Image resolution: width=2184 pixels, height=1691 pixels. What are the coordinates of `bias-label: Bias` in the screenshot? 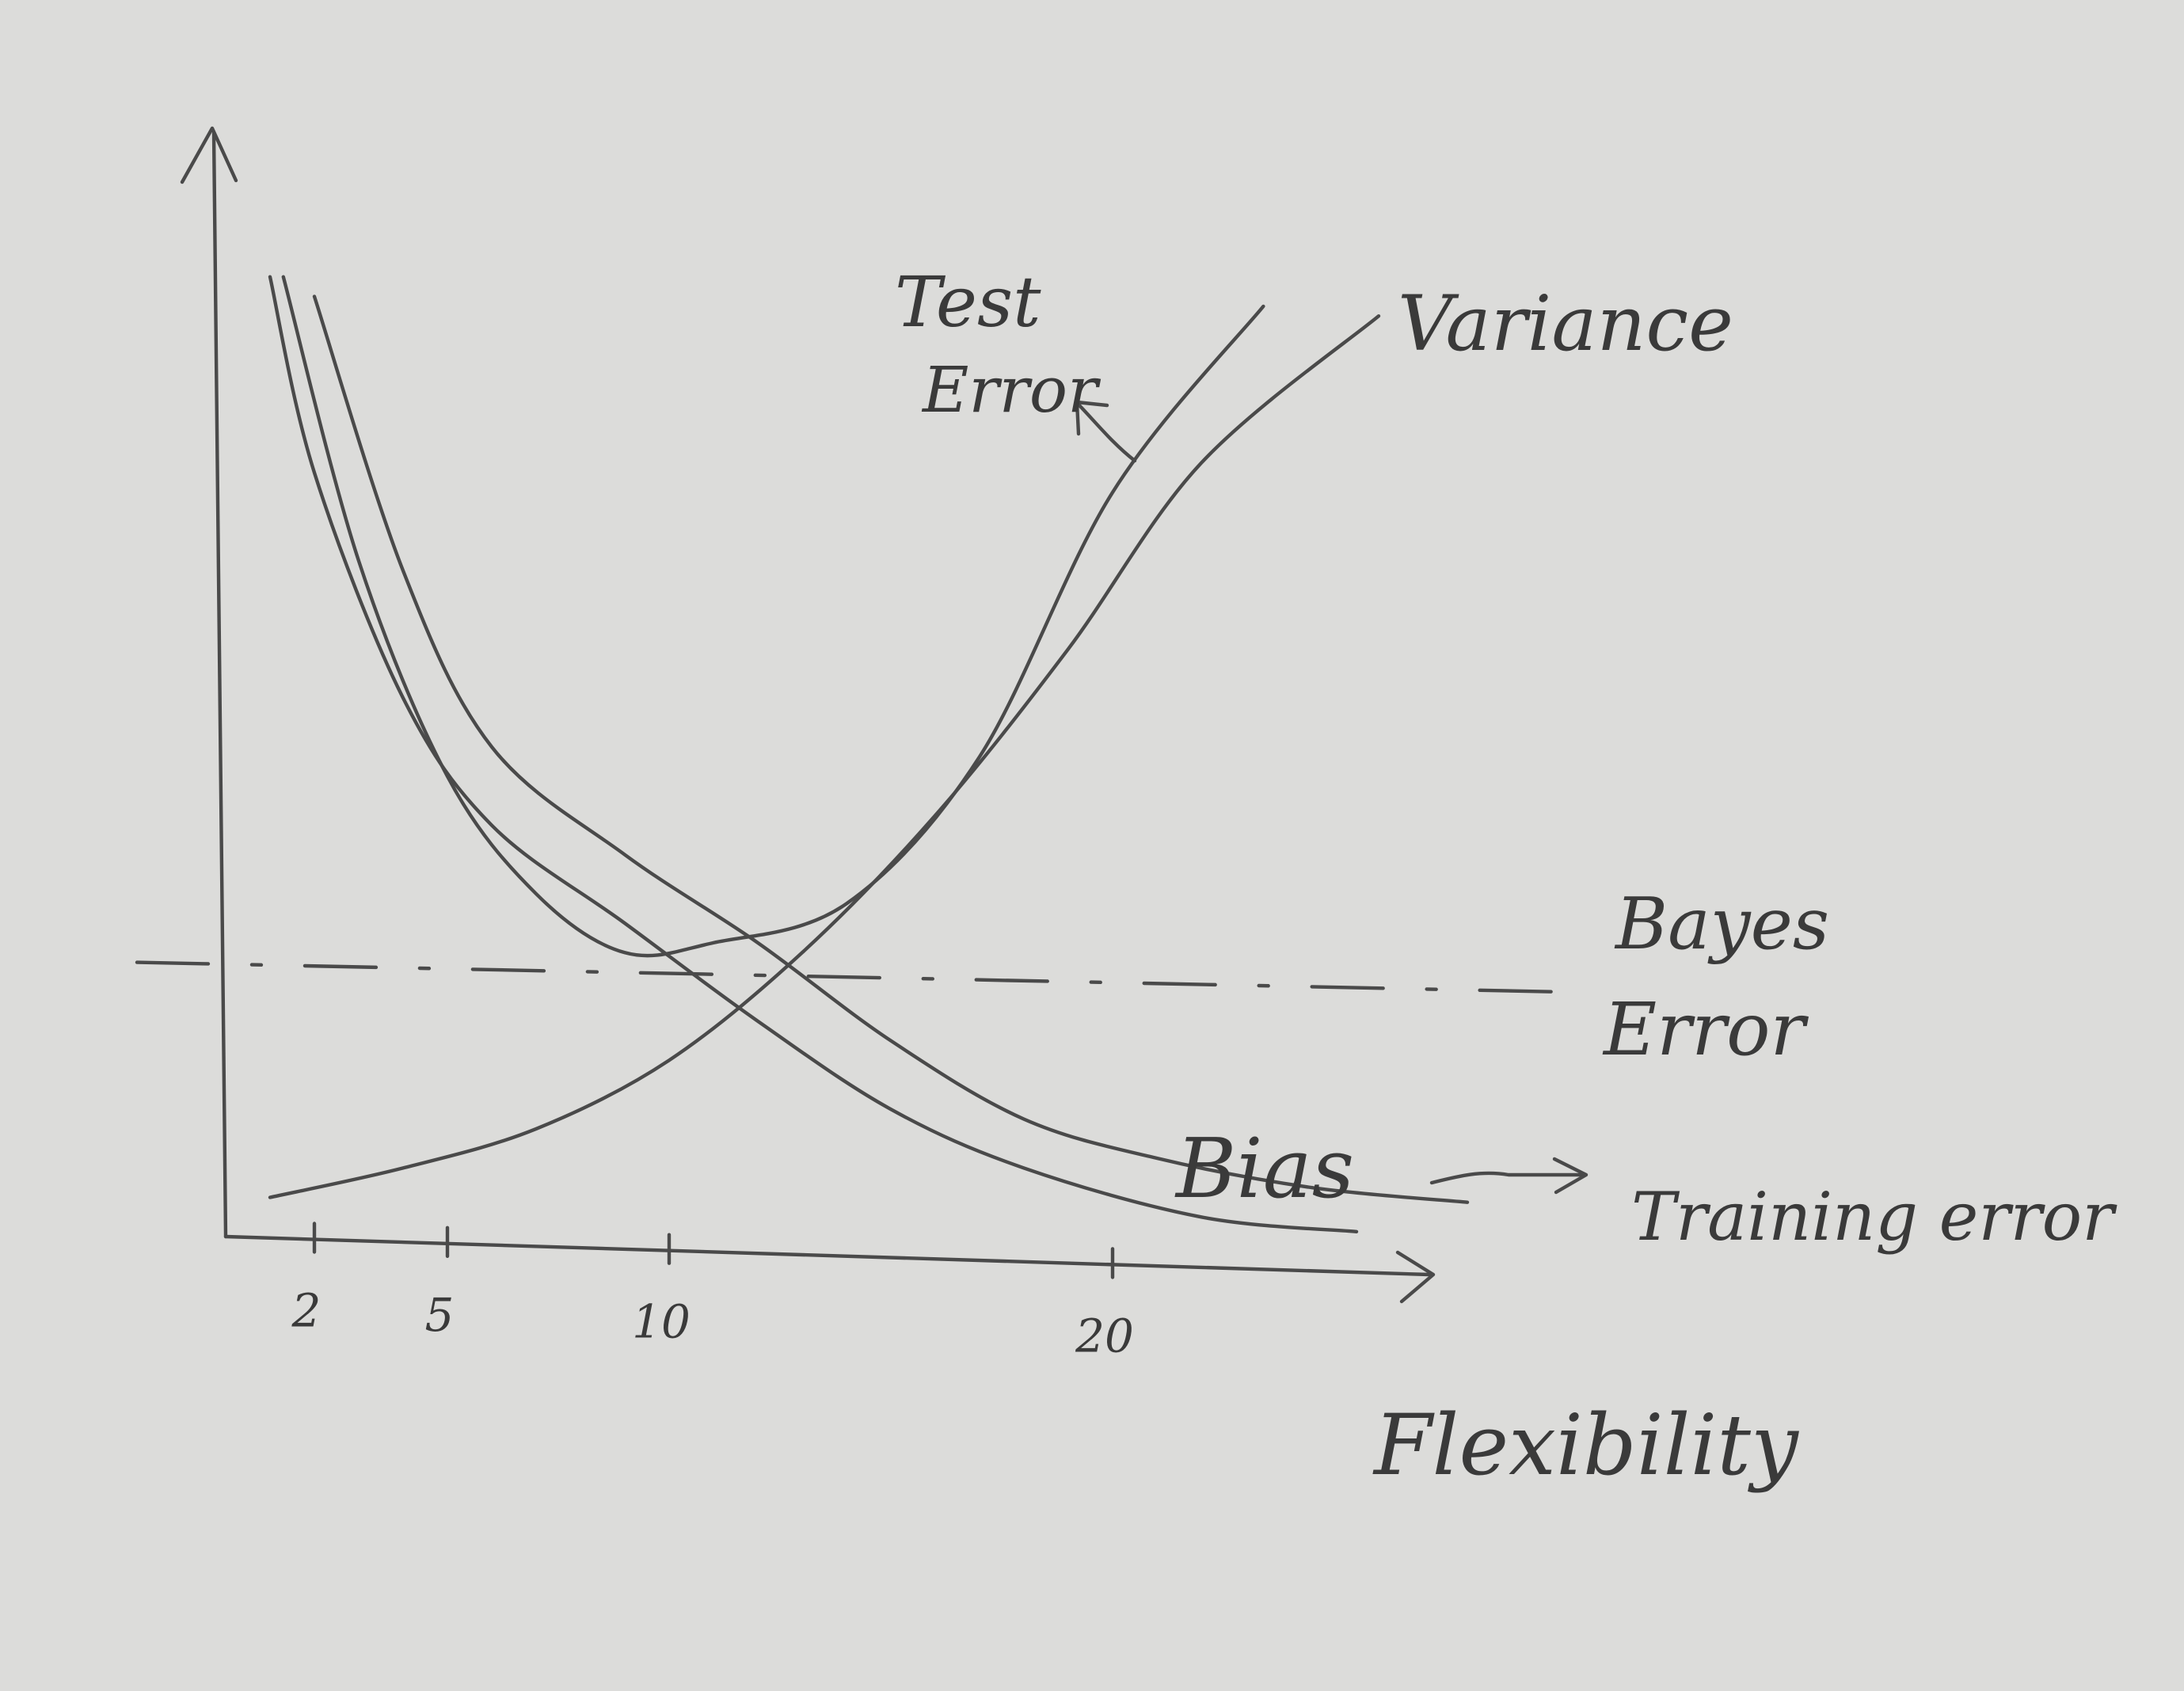 It's located at (1264, 1168).